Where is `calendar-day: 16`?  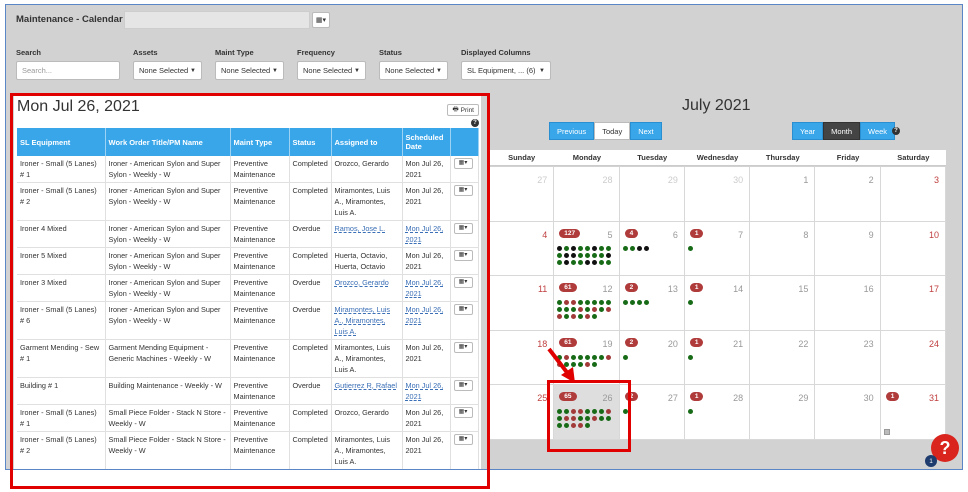
calendar-day: 16 is located at coordinates (848, 303).